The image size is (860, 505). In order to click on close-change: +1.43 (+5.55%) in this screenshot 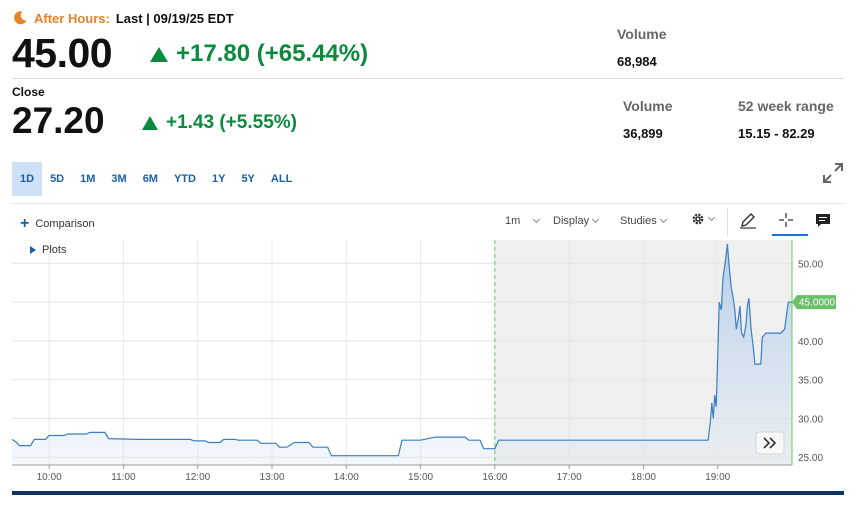, I will do `click(219, 123)`.